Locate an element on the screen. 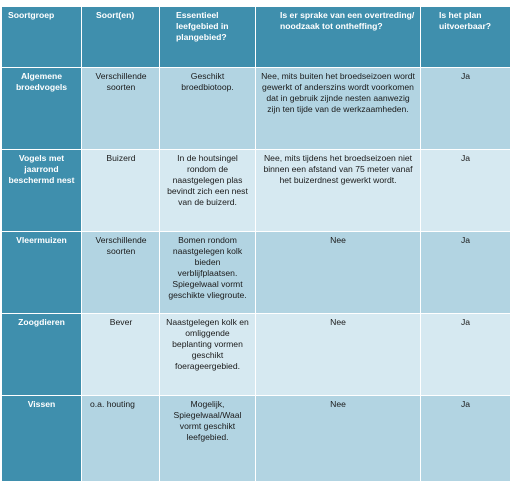 Image resolution: width=512 pixels, height=487 pixels. header-leefgebied: Essentieel leefgebied in plangebied? is located at coordinates (207, 37).